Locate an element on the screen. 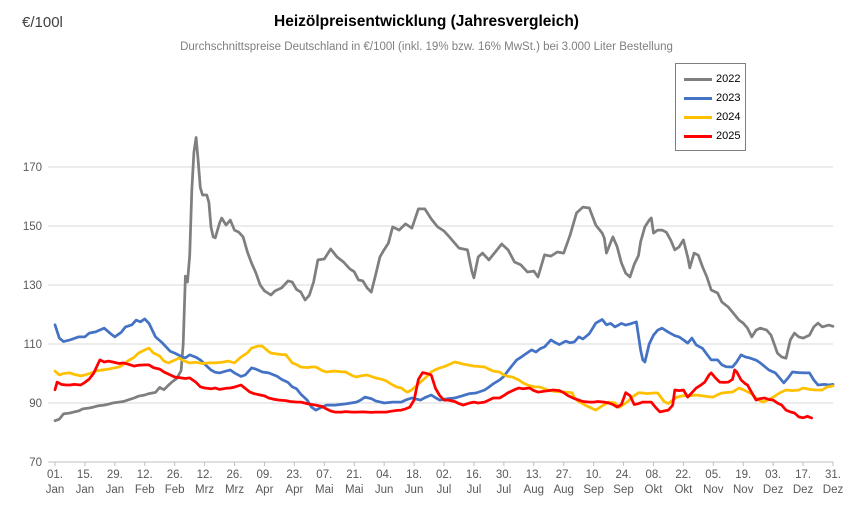 Image resolution: width=853 pixels, height=521 pixels. legend-label: 2023 is located at coordinates (728, 98).